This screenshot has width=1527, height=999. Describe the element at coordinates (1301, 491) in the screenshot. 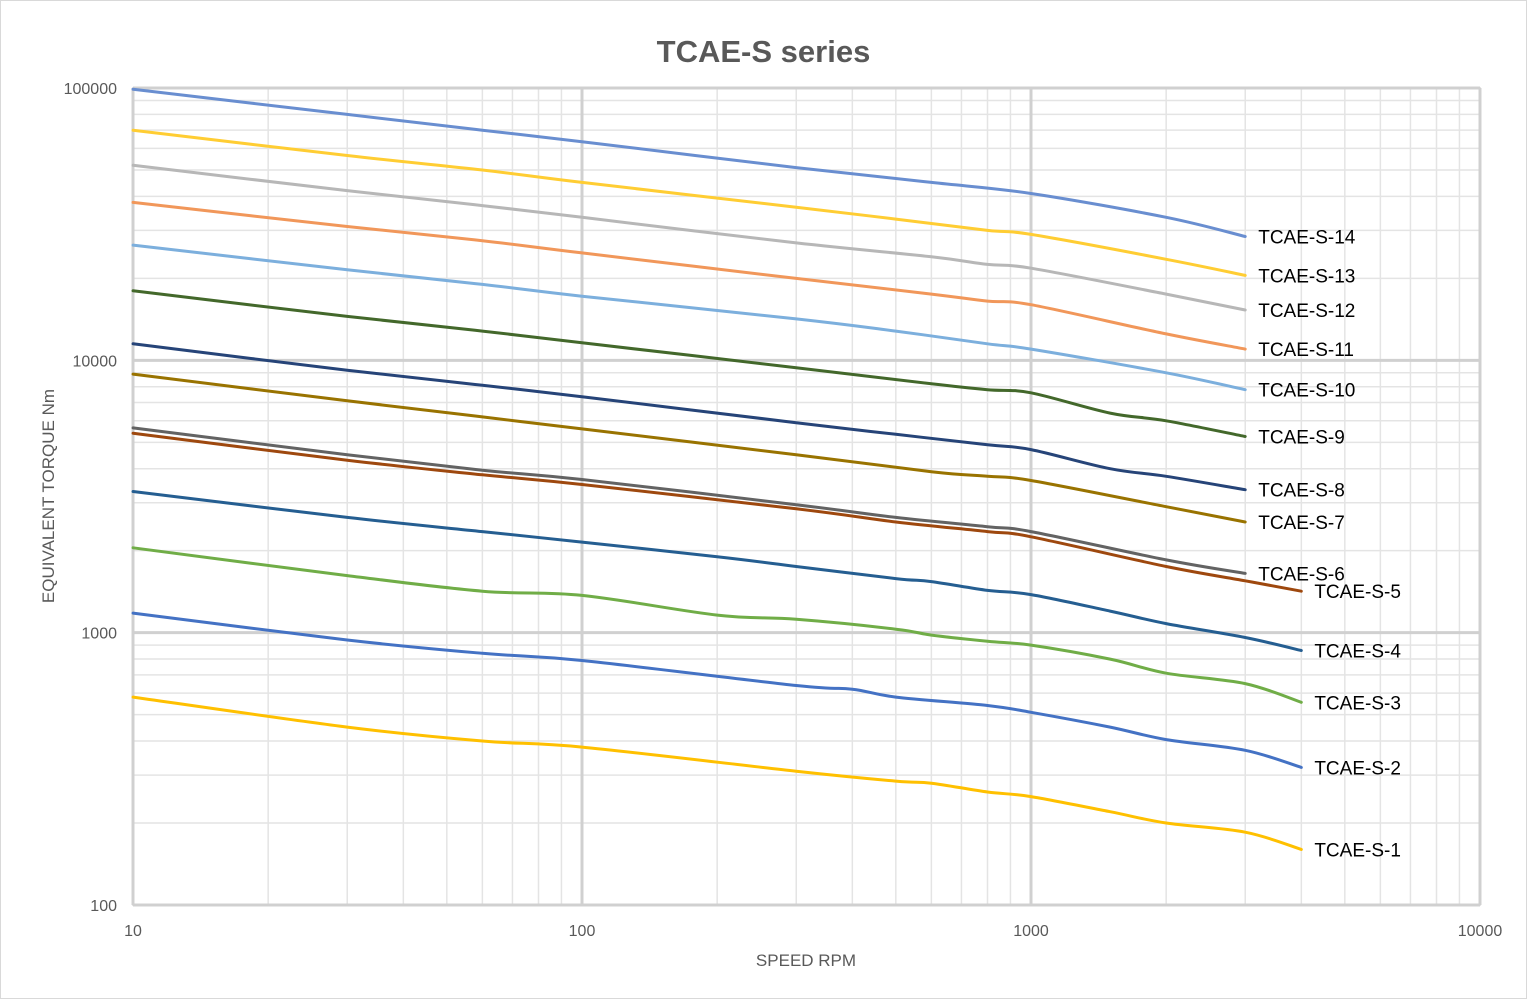

I see `series-label-tcae-s-8: TCAE-S-8` at that location.